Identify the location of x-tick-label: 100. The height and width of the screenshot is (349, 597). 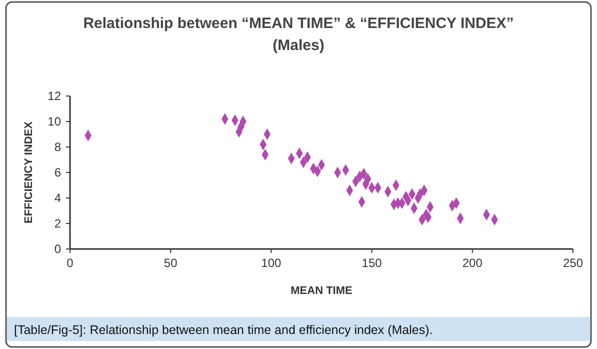
(271, 263).